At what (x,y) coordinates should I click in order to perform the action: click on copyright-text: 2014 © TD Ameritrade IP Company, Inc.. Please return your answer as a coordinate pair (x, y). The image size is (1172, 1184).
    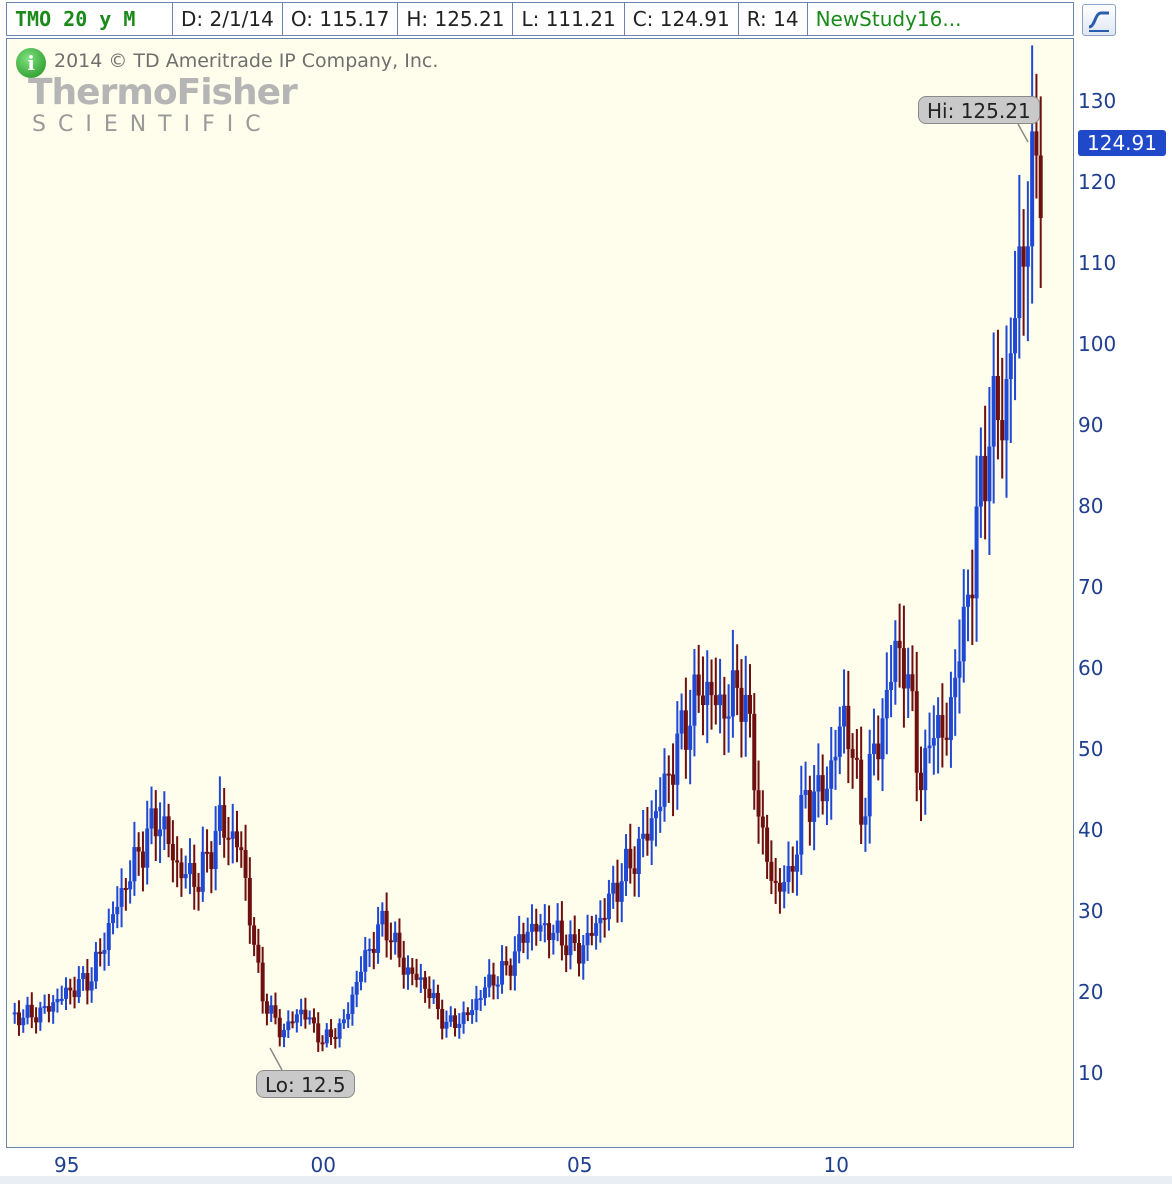
    Looking at the image, I should click on (246, 61).